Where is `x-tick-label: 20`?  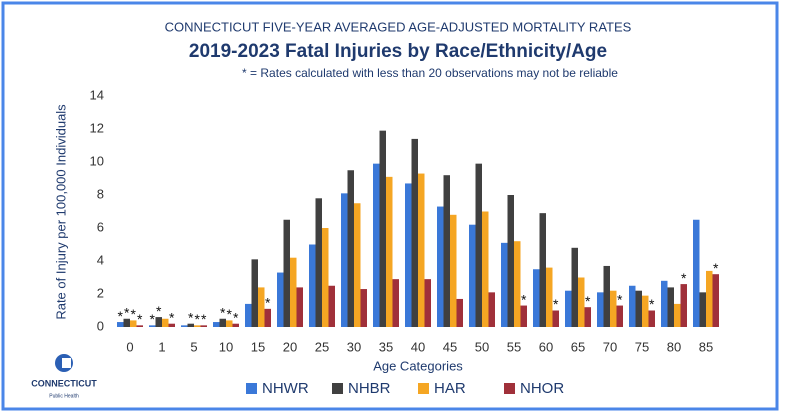
x-tick-label: 20 is located at coordinates (290, 346).